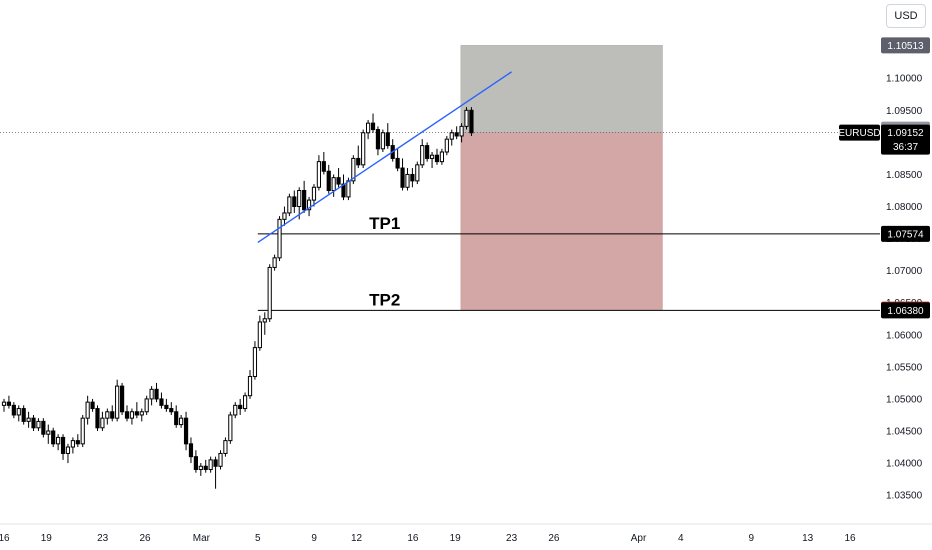  I want to click on y-tick-label: 1.07000, so click(904, 271).